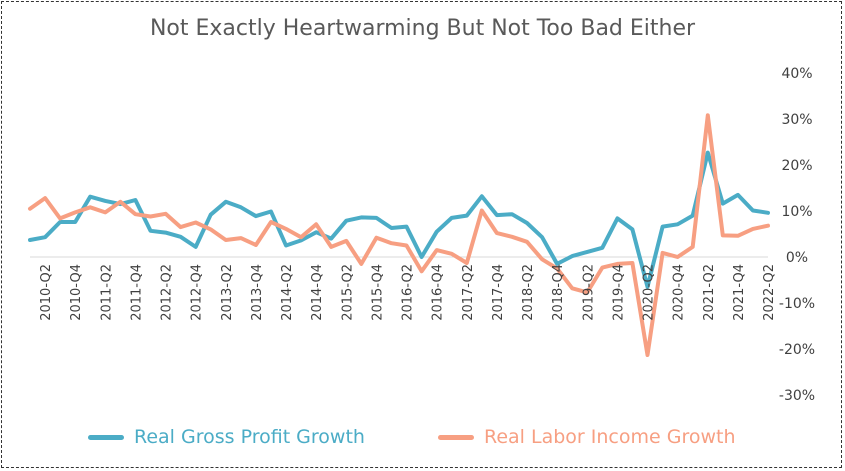  What do you see at coordinates (227, 292) in the screenshot?
I see `x-tick-label: 2013-Q2` at bounding box center [227, 292].